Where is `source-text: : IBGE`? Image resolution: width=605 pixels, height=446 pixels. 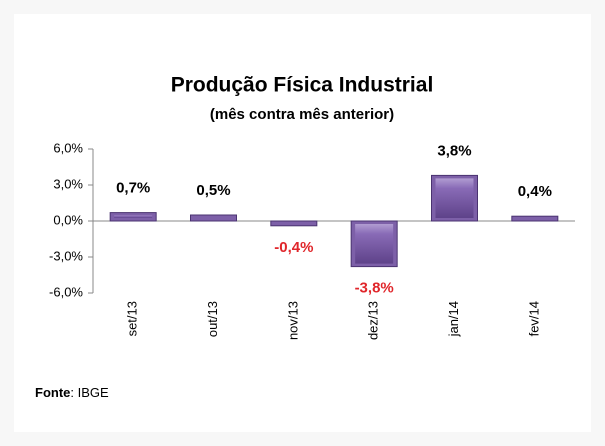
source-text: : IBGE is located at coordinates (89, 392).